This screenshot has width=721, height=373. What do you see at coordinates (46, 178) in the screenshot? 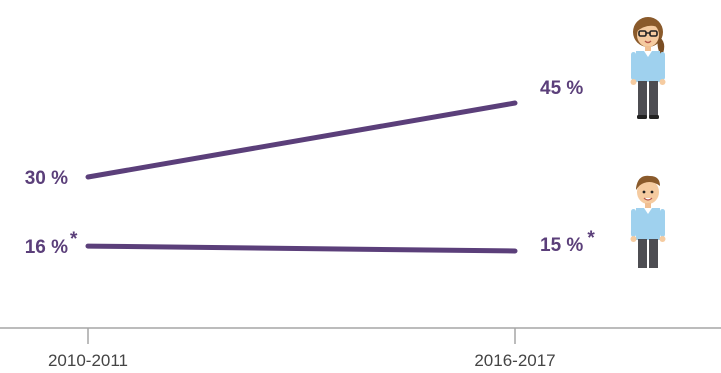
I see `data-label: 30 %` at bounding box center [46, 178].